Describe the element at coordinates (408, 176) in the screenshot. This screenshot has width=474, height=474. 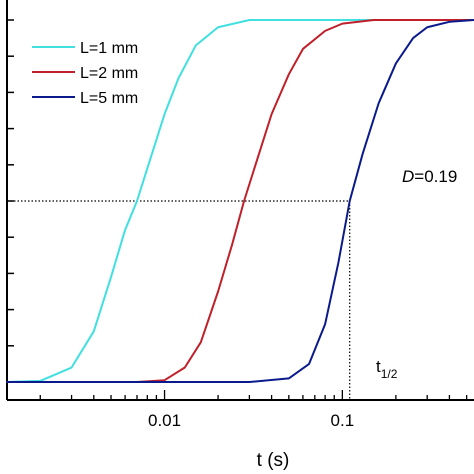
I see `diffusion-symbol: D` at that location.